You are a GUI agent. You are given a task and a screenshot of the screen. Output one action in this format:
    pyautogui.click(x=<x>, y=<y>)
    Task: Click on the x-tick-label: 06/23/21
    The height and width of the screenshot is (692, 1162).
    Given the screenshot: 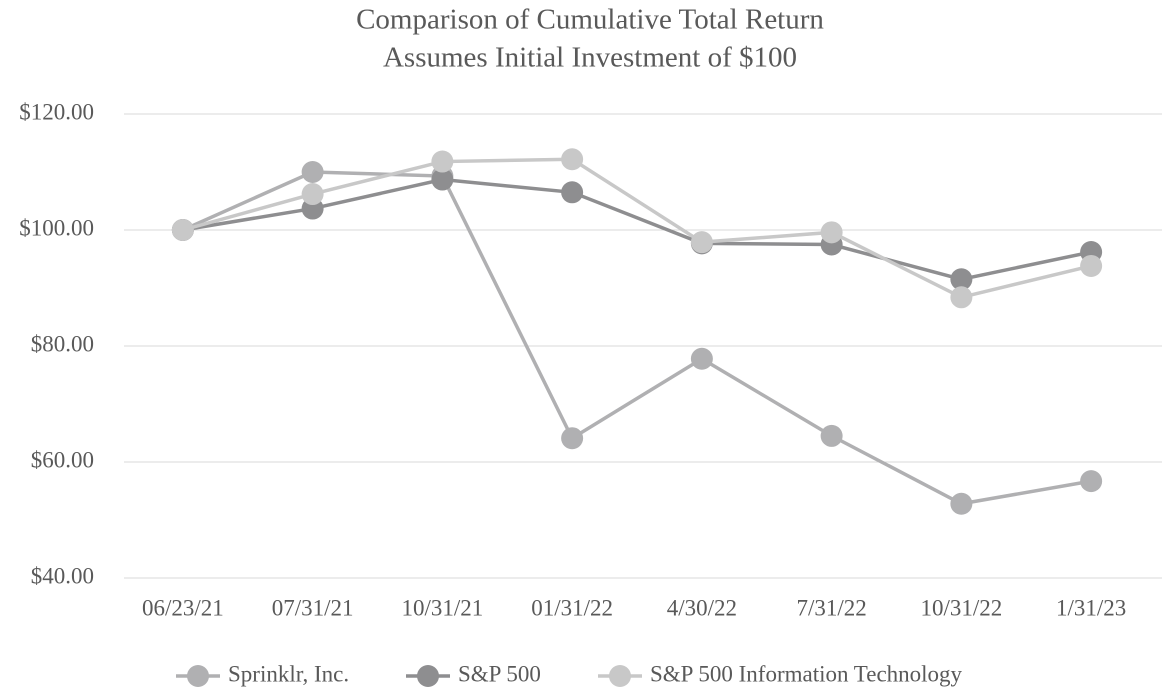 What is the action you would take?
    pyautogui.click(x=183, y=607)
    